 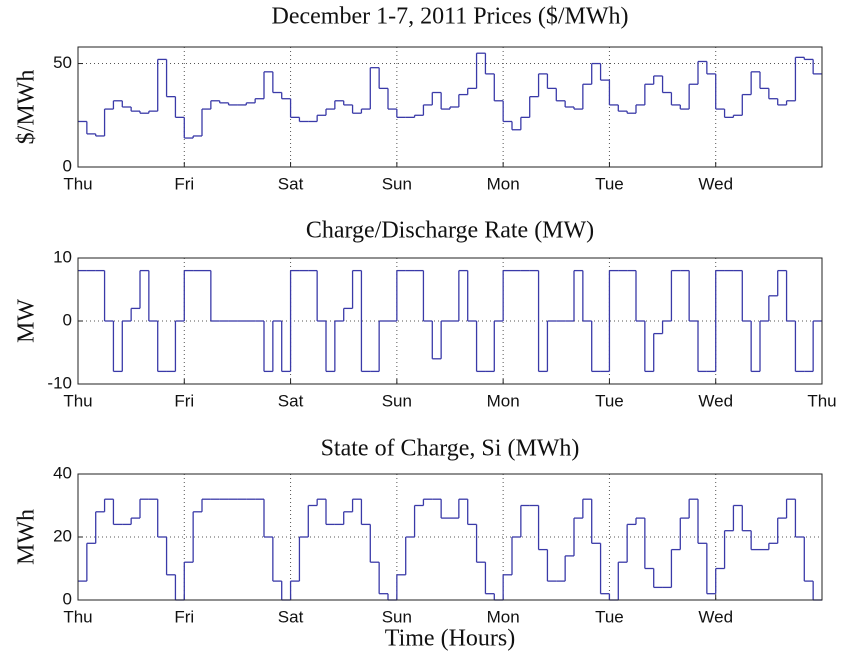 What do you see at coordinates (450, 17) in the screenshot?
I see `panel-title: December 1-7, 2011 Prices ($/MWh)` at bounding box center [450, 17].